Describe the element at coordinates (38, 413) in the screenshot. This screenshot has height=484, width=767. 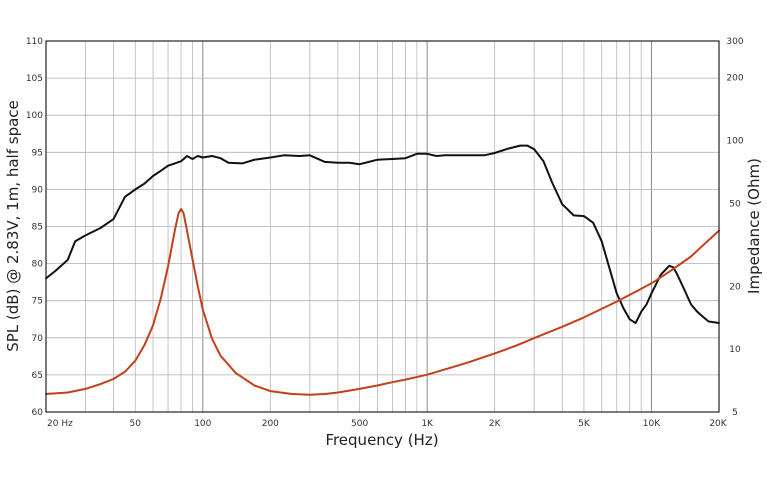
I see `y-tick-label: 60` at that location.